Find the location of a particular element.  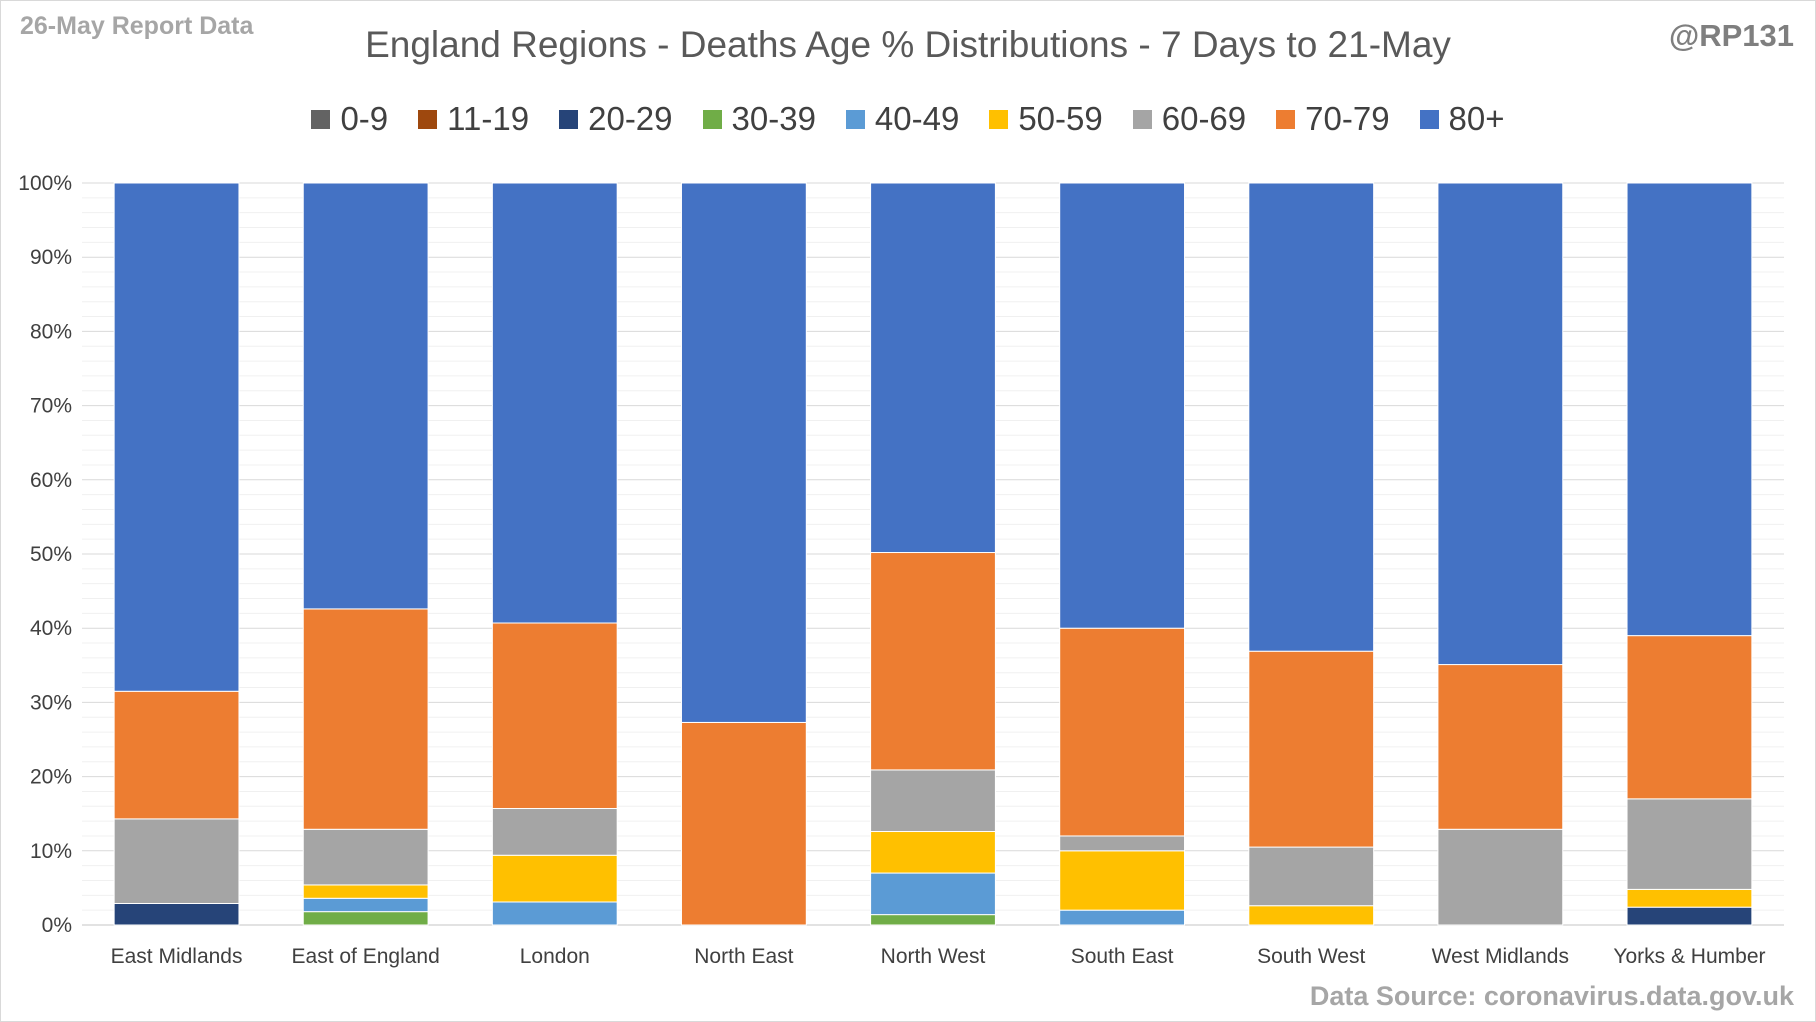

legend-item: 20-29 is located at coordinates (616, 119).